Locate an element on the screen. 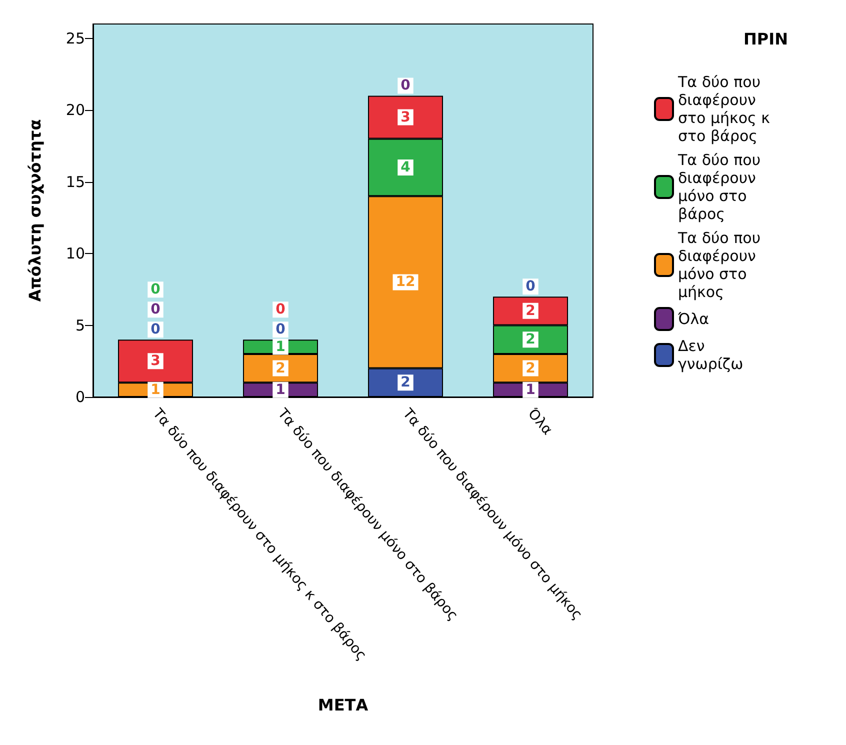 Image resolution: width=846 pixels, height=745 pixels. y-tick-label: 0 is located at coordinates (80, 397).